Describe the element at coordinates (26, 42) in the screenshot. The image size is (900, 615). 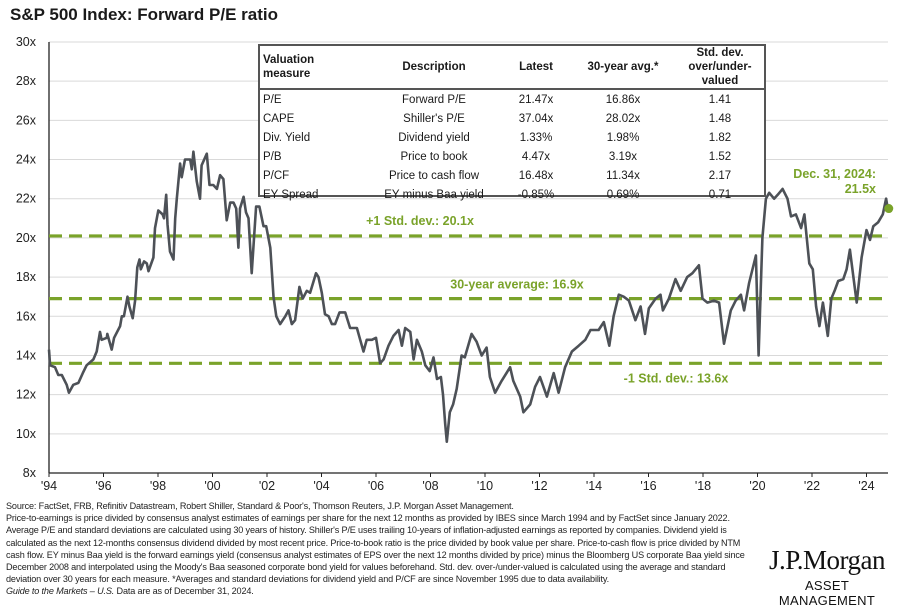
I see `y-tick-label: 30x` at that location.